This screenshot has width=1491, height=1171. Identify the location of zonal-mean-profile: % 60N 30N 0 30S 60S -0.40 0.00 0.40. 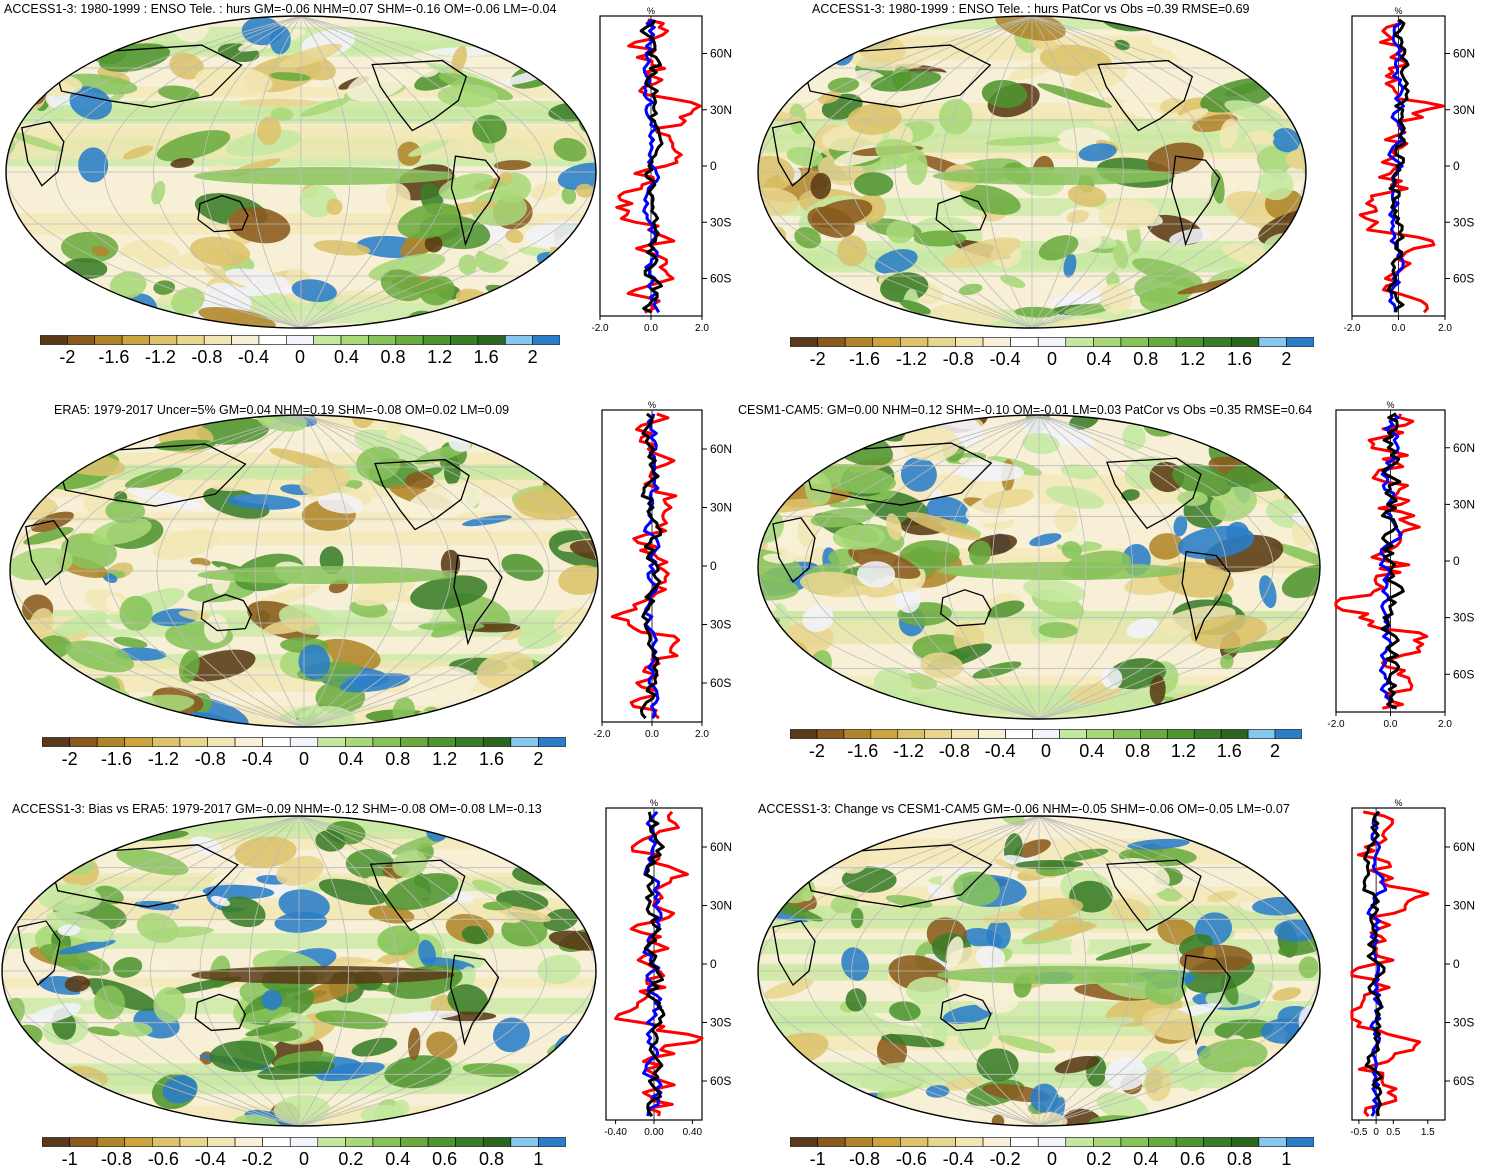
(668, 968).